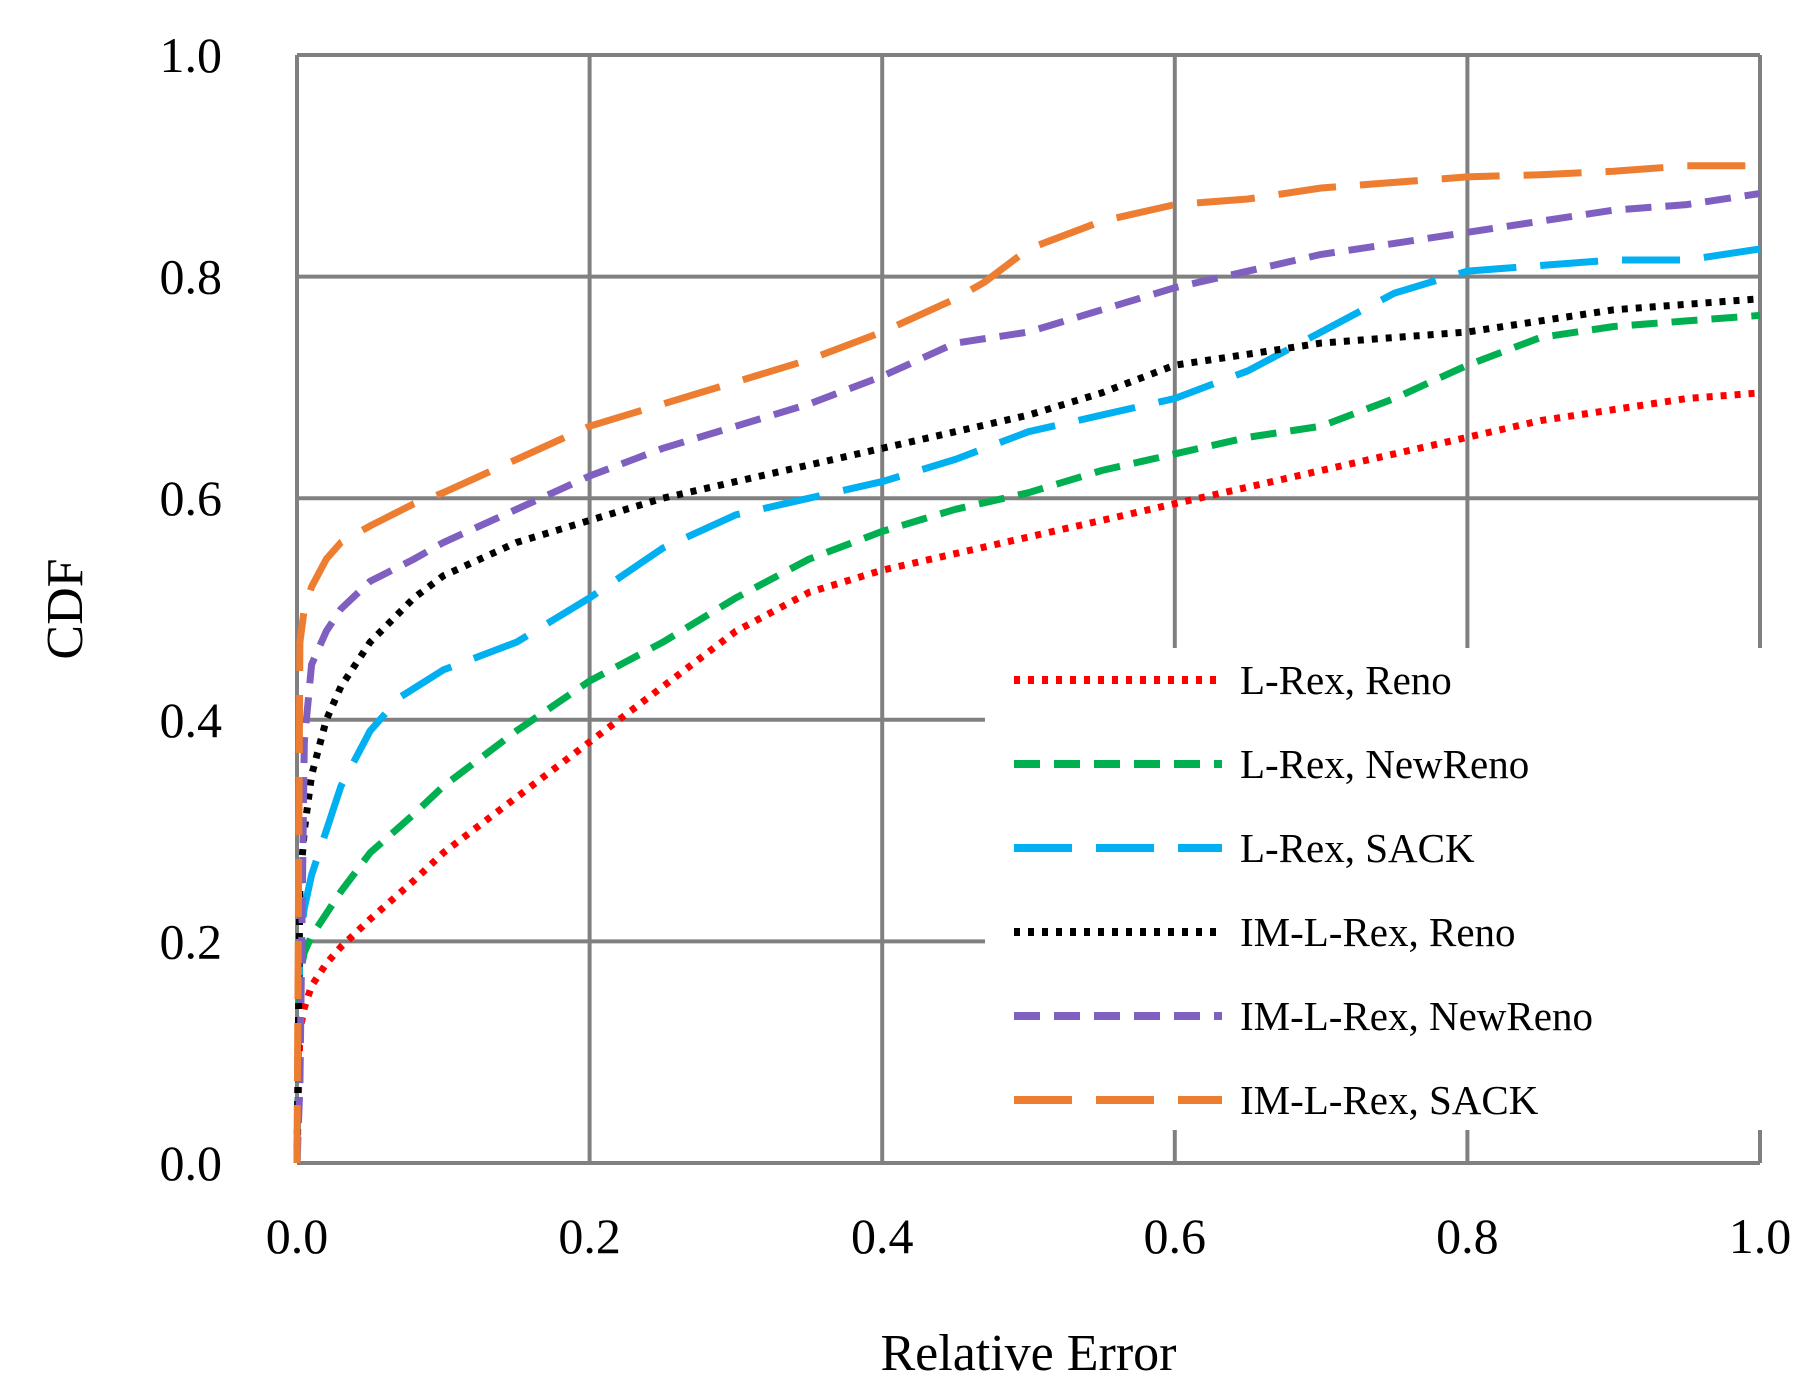 The width and height of the screenshot is (1816, 1394). I want to click on legend-label-2: L-Rex, SACK, so click(1357, 848).